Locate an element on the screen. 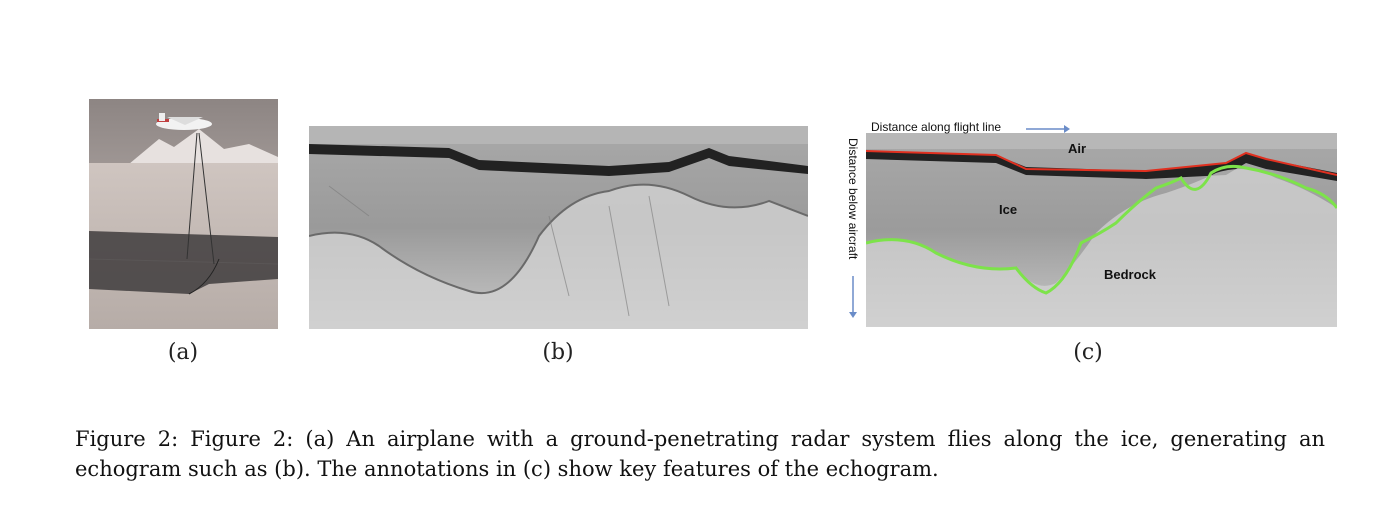 The width and height of the screenshot is (1400, 510). panel-b-label: (b) is located at coordinates (558, 352).